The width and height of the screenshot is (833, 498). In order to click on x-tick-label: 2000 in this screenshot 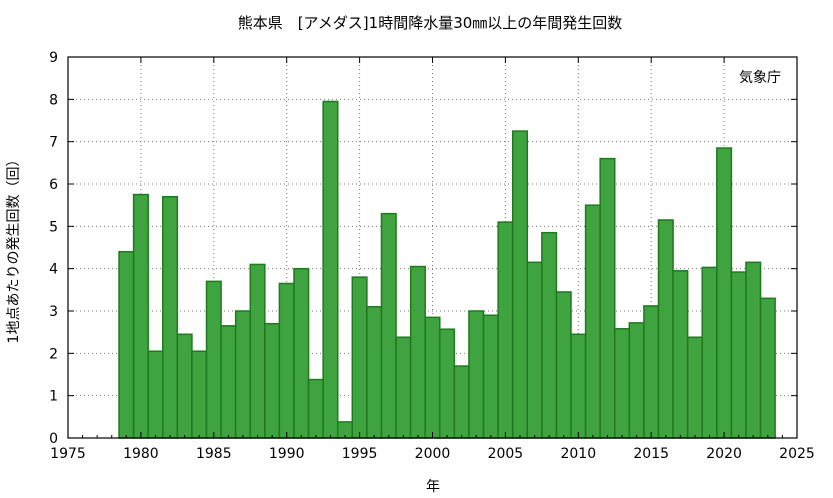, I will do `click(433, 454)`.